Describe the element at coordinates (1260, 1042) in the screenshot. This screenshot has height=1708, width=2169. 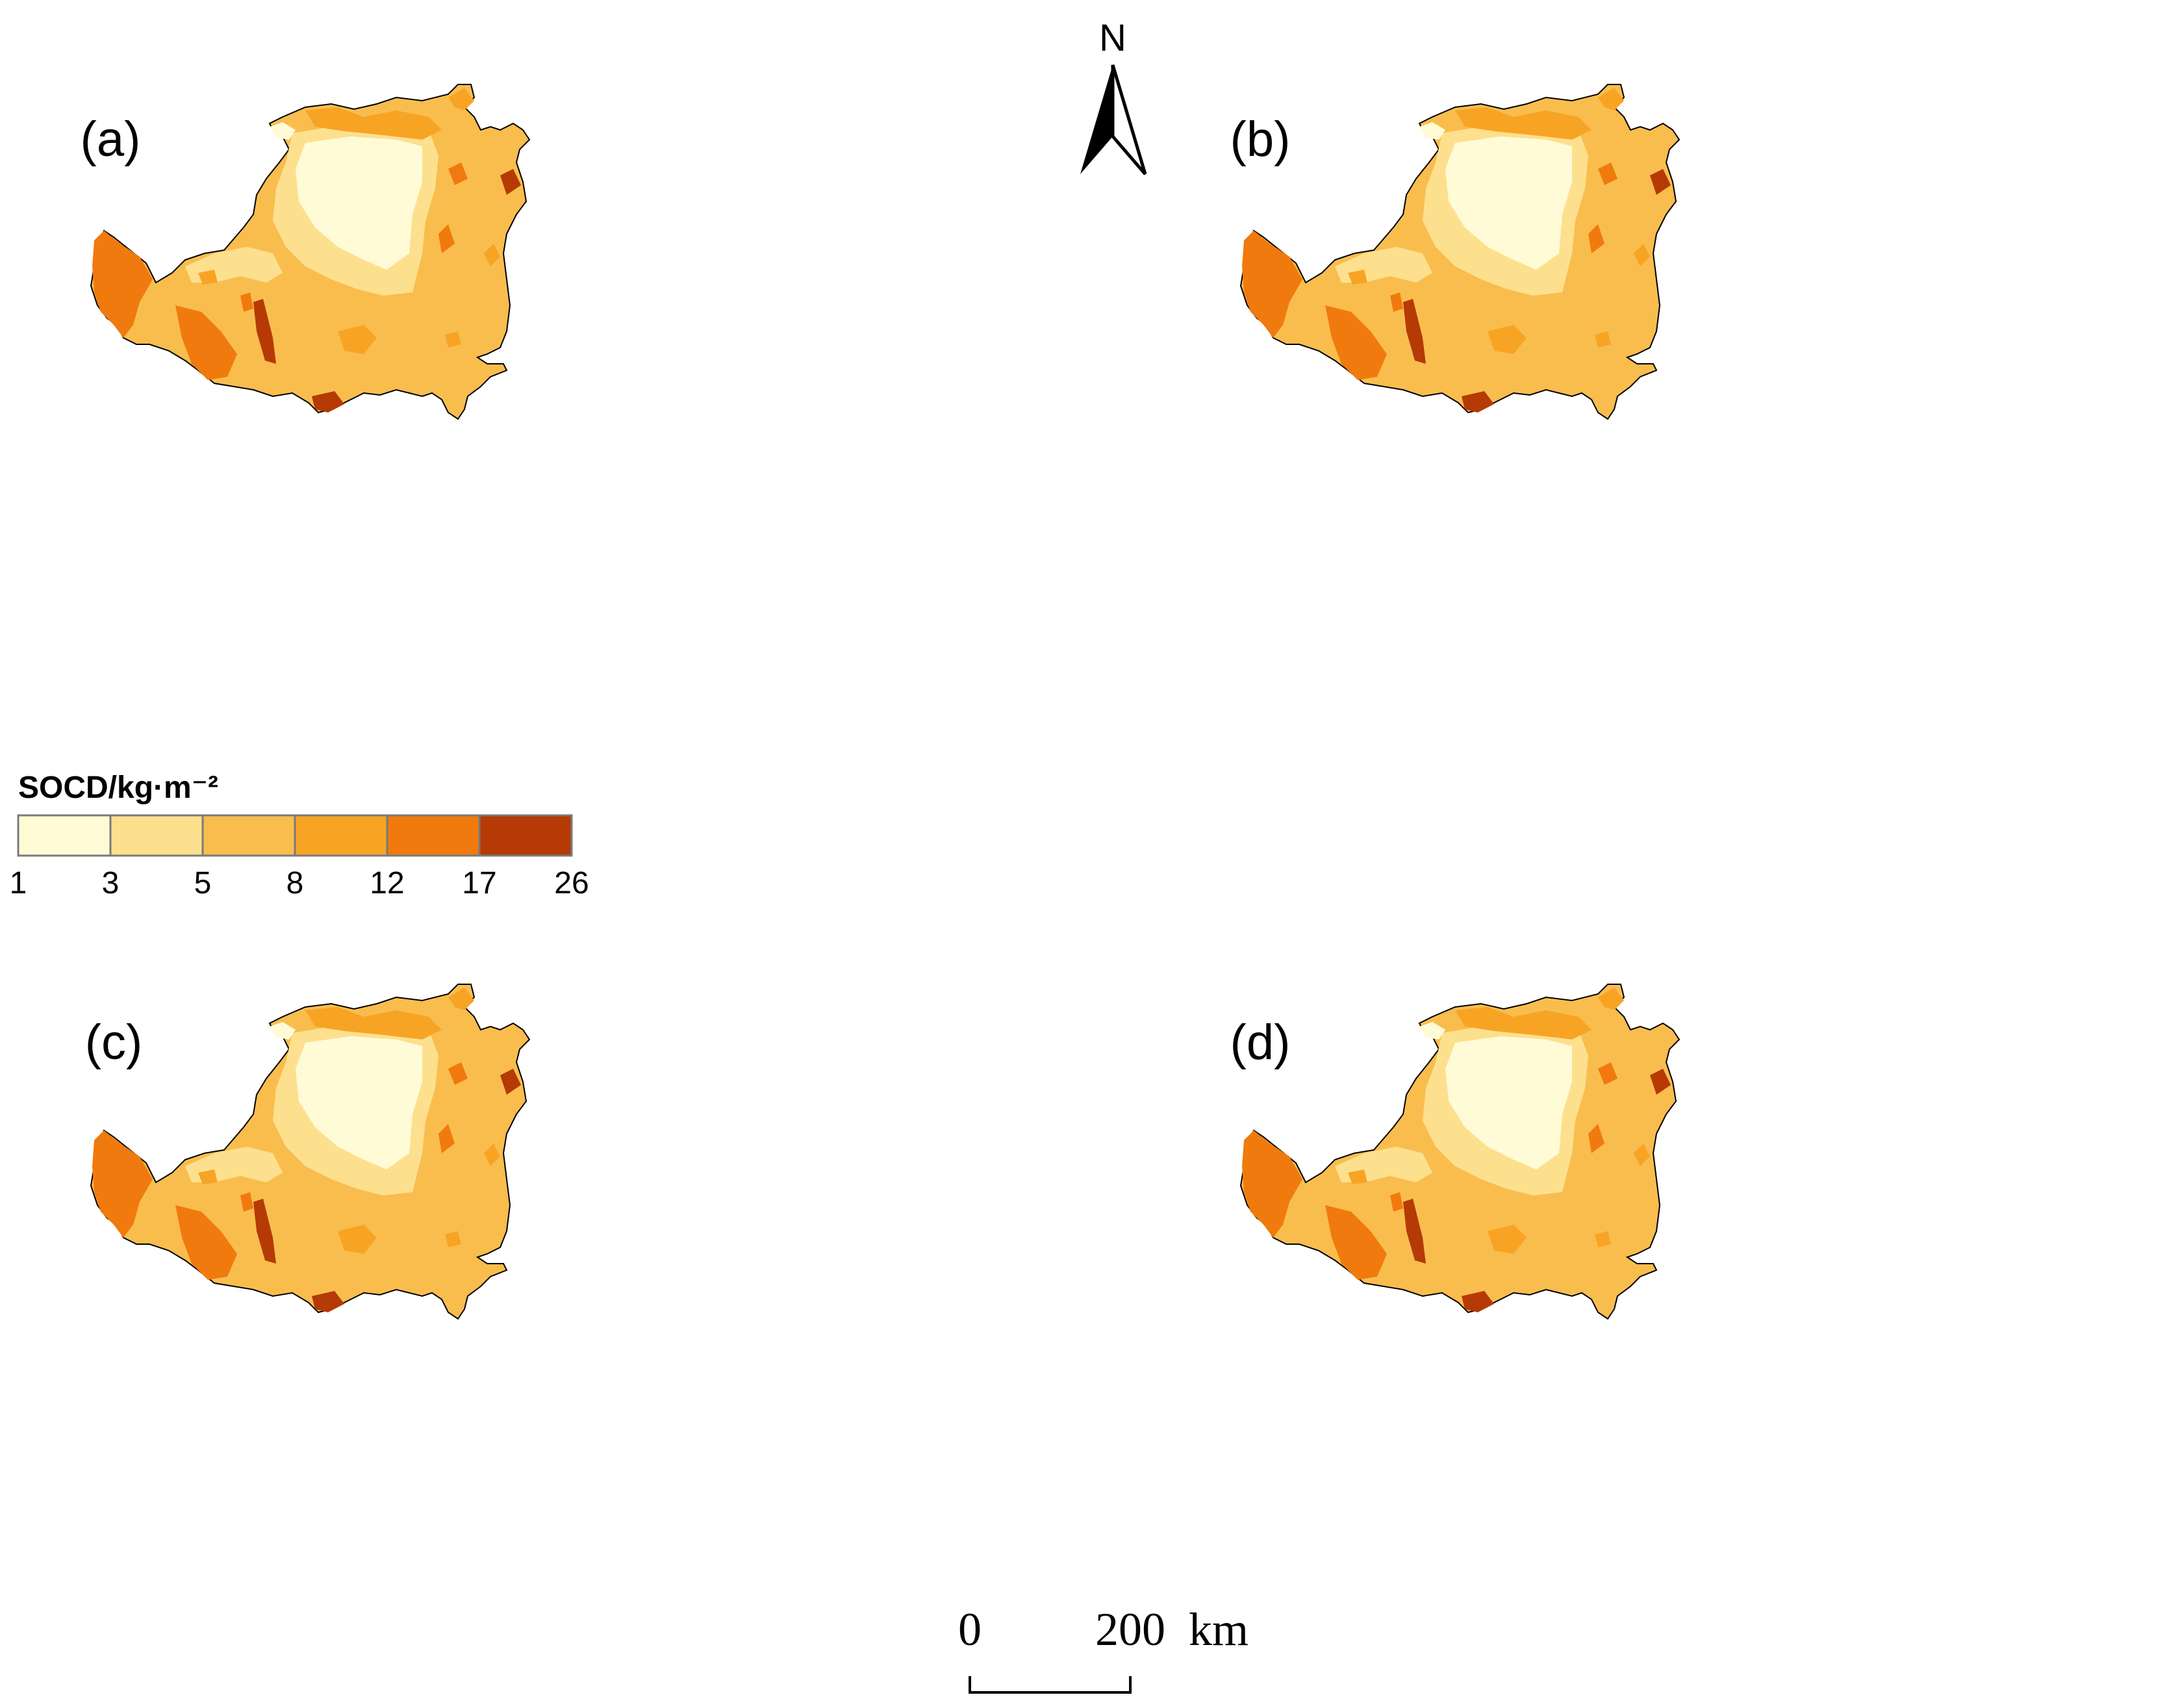
I see `panel-label: (d)` at that location.